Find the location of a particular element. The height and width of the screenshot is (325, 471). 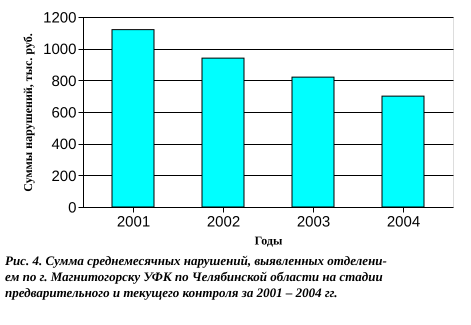

y-tick-label: 200 is located at coordinates (63, 176).